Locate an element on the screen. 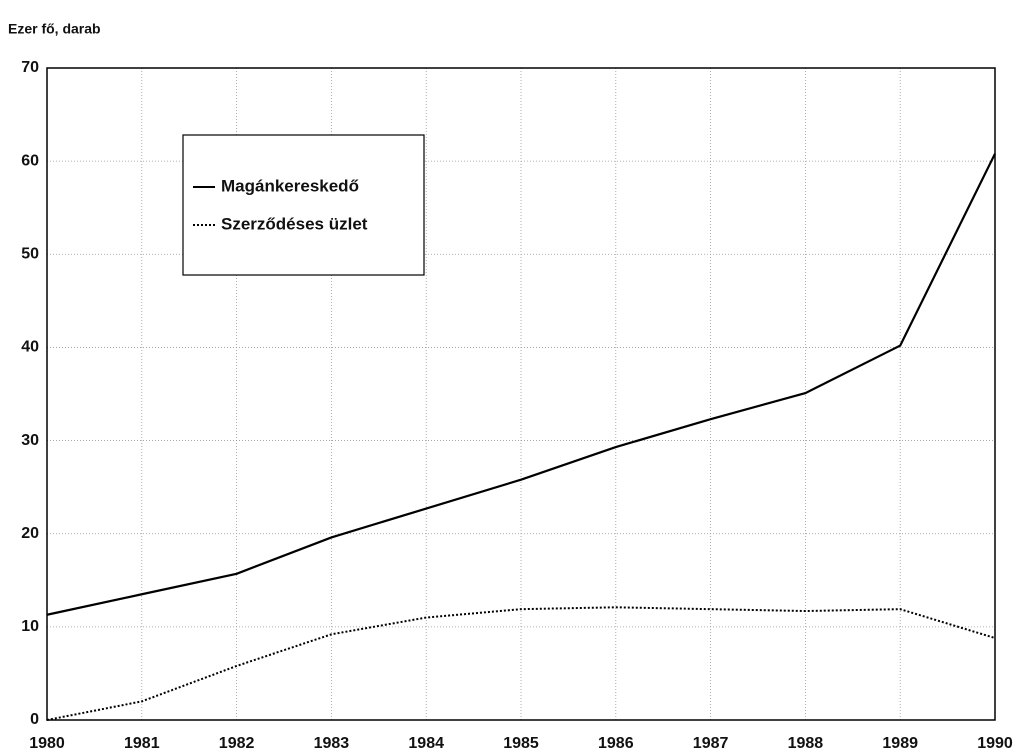 The height and width of the screenshot is (754, 1018). x-tick-label: 1989 is located at coordinates (900, 743).